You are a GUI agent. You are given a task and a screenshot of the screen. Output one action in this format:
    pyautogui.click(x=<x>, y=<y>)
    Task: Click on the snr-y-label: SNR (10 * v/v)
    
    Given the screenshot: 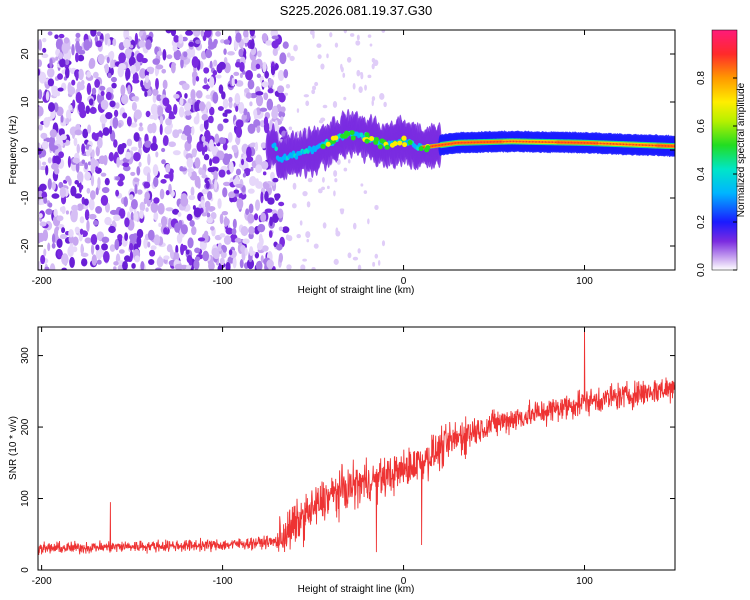 What is the action you would take?
    pyautogui.click(x=13, y=448)
    